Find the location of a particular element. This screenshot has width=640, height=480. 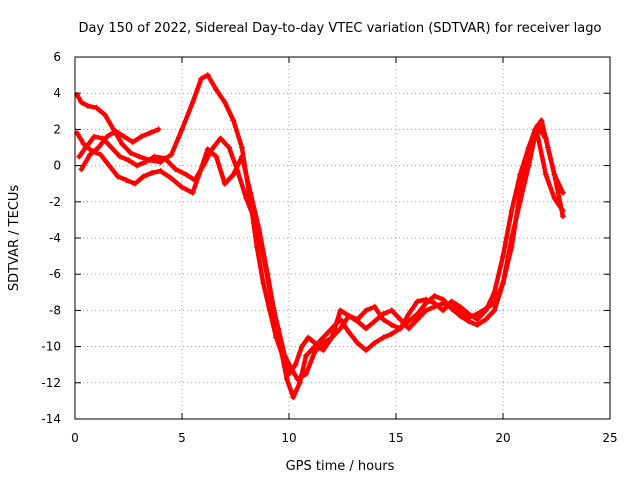

x-tick-label: 10 is located at coordinates (288, 438).